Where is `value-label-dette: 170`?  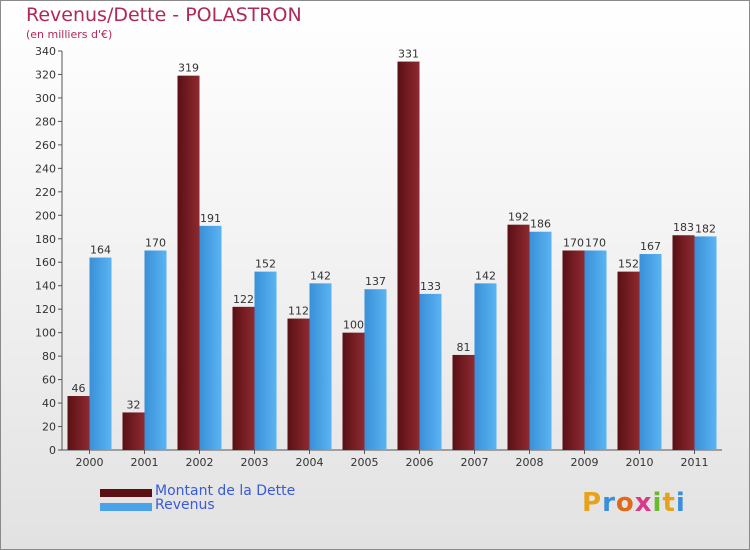
value-label-dette: 170 is located at coordinates (573, 243).